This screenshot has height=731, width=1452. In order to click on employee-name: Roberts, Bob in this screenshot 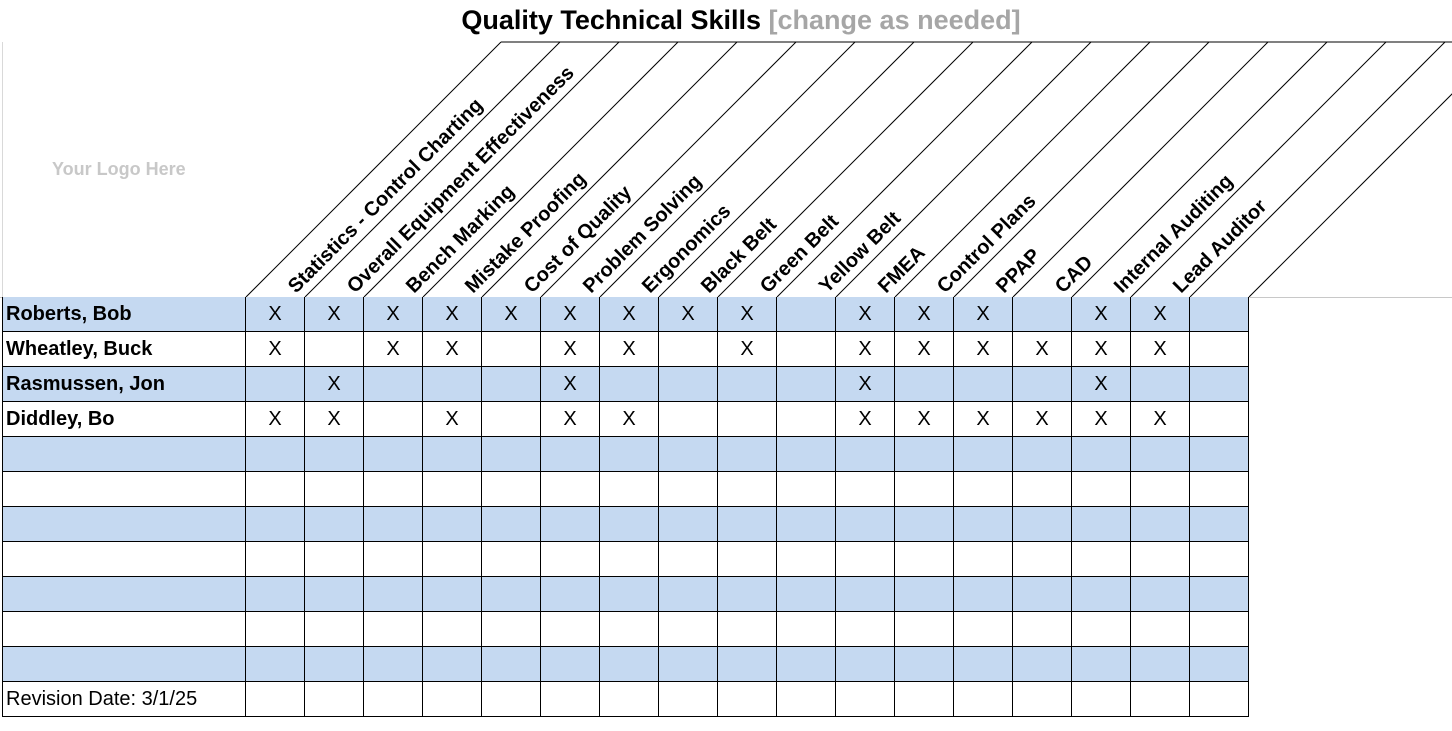, I will do `click(124, 314)`.